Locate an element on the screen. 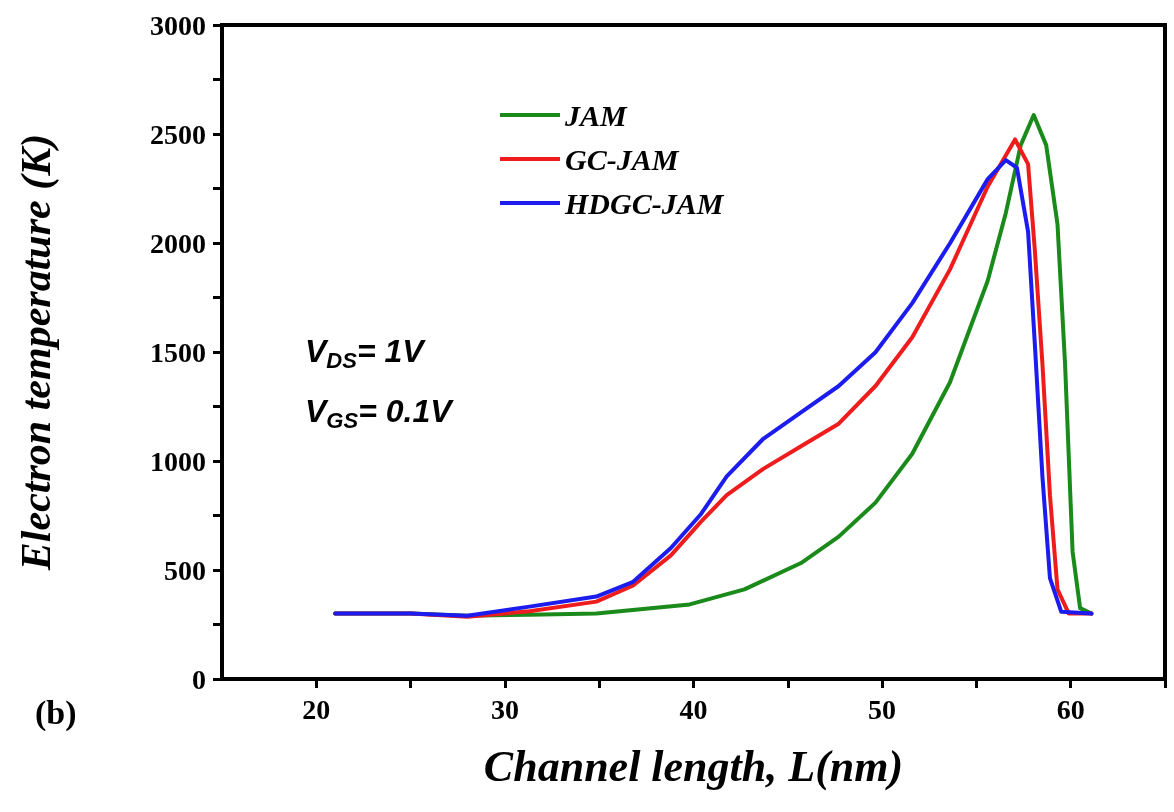 This screenshot has width=1174, height=812. y-axis-title: Electron temperature (K) is located at coordinates (36, 352).